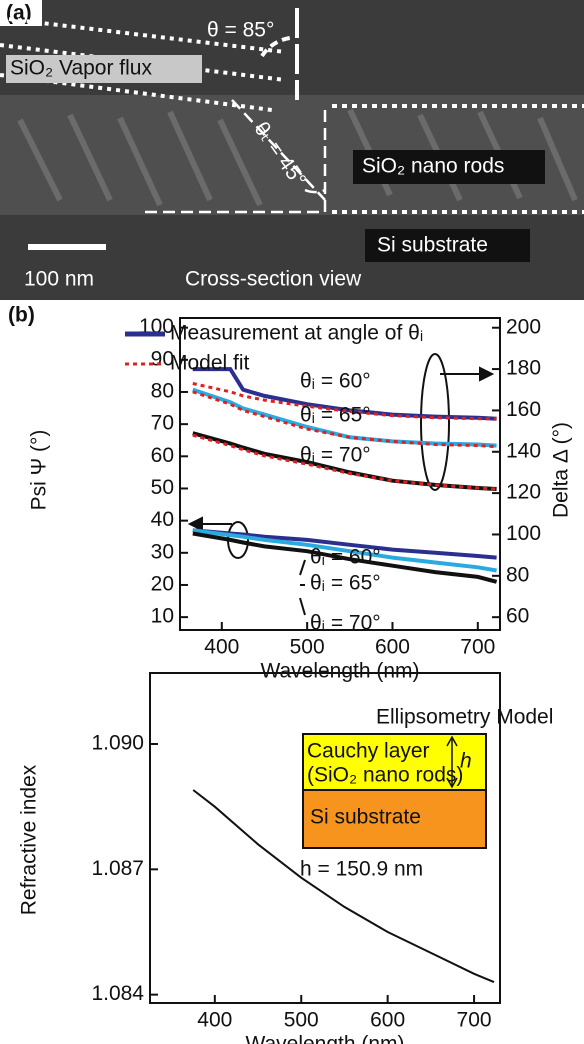  Describe the element at coordinates (162, 551) in the screenshot. I see `y-tick-label: 30` at that location.